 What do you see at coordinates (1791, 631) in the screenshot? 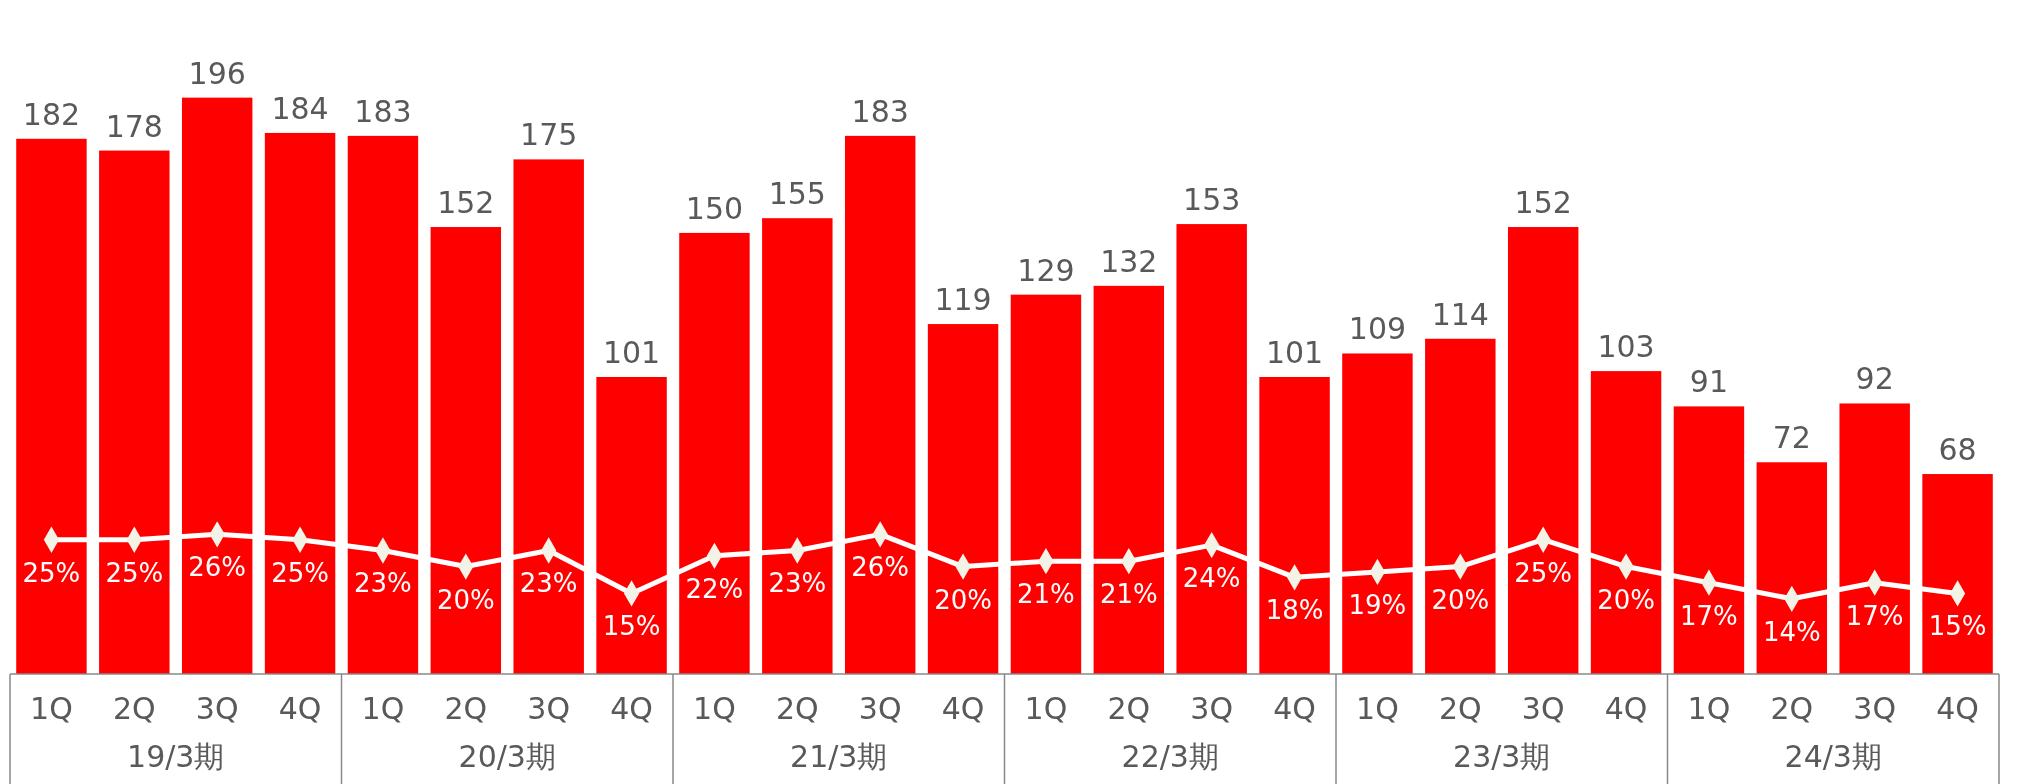
I see `data-label: 14%` at bounding box center [1791, 631].